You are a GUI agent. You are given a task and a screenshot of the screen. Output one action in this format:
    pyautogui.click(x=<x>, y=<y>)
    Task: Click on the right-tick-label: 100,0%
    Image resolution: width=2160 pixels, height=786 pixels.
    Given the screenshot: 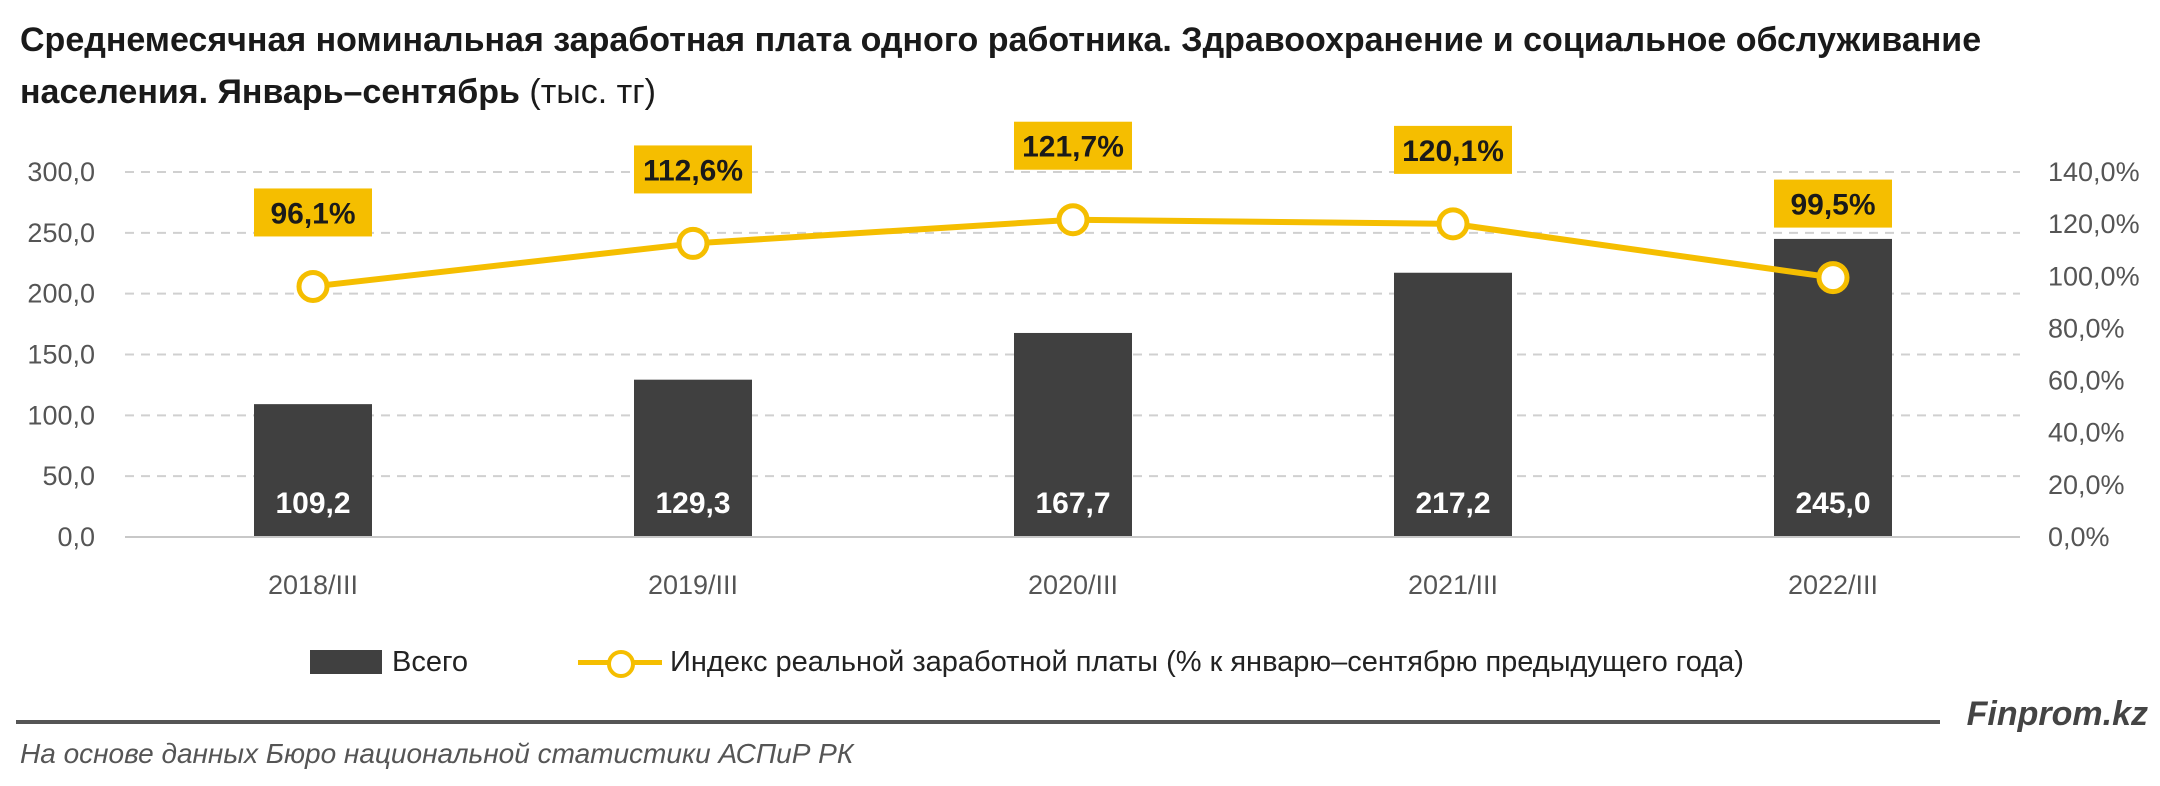 What is the action you would take?
    pyautogui.click(x=2094, y=276)
    